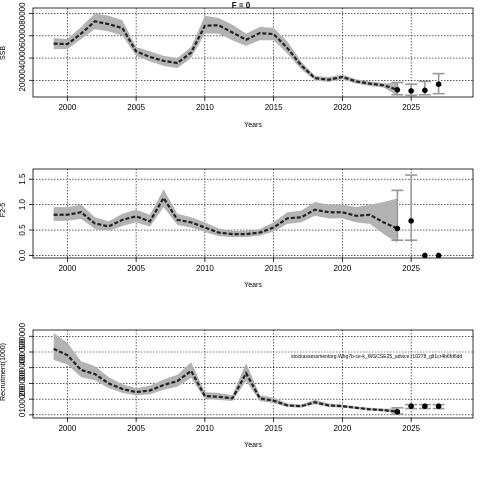 Image resolution: width=480 pixels, height=480 pixels. Describe the element at coordinates (3, 372) in the screenshot. I see `y-axis-title: Recruitment(1000)` at that location.